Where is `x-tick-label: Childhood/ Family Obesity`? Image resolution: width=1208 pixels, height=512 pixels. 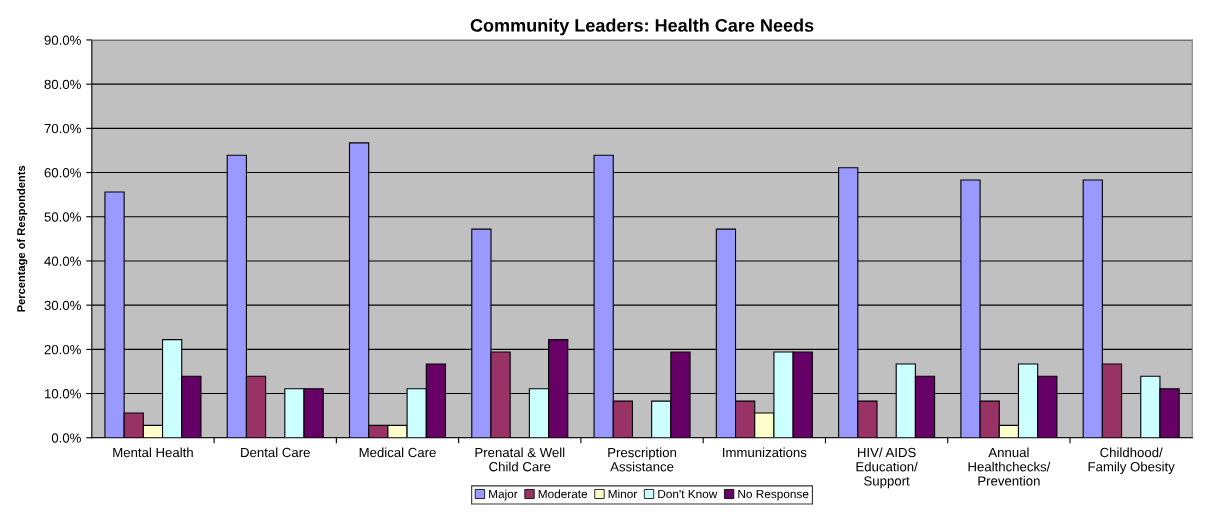 x-tick-label: Childhood/ Family Obesity is located at coordinates (1131, 460).